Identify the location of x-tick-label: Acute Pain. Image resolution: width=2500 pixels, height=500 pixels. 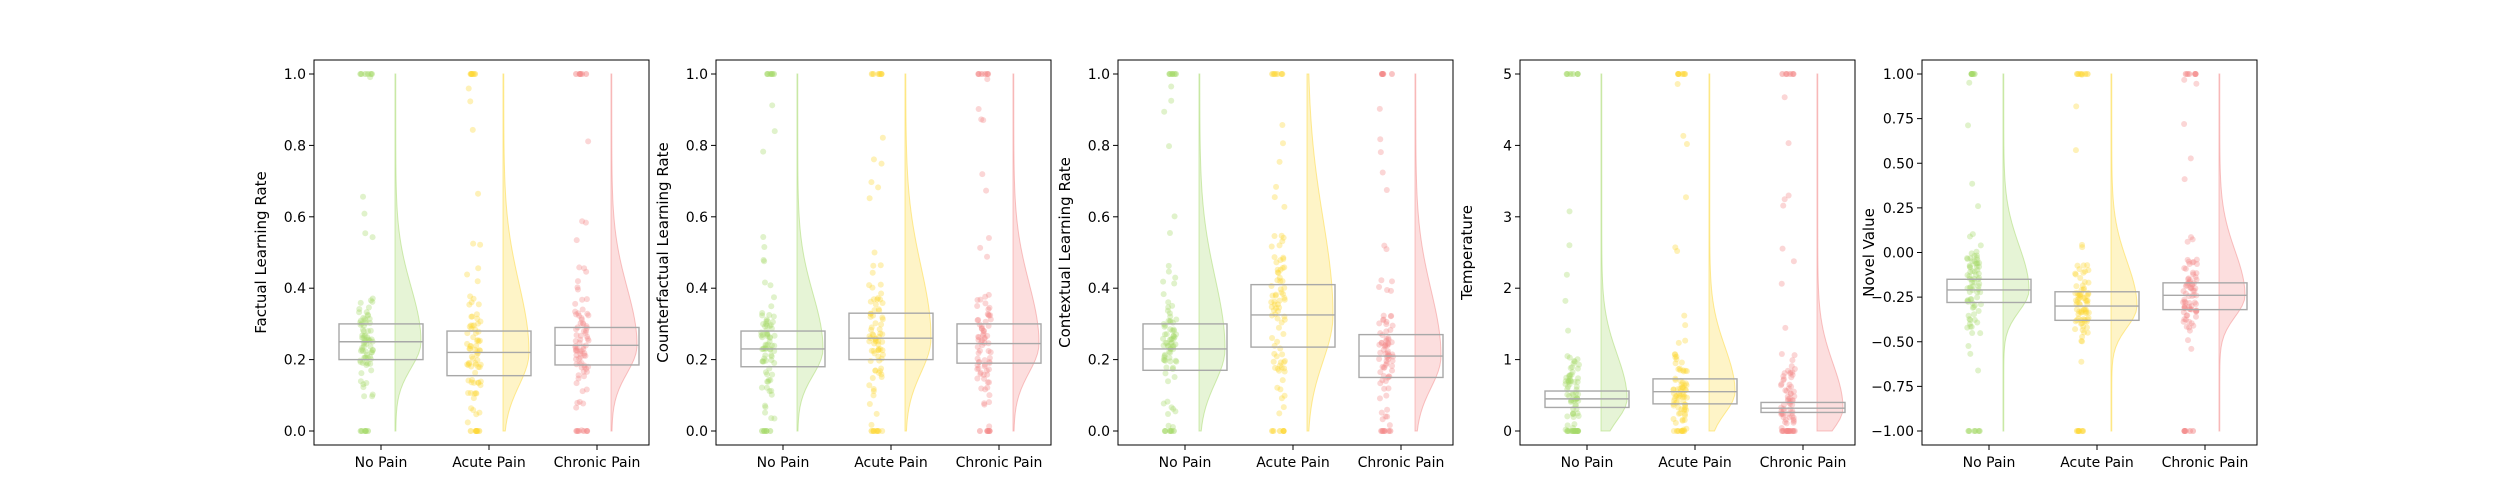
(1293, 463).